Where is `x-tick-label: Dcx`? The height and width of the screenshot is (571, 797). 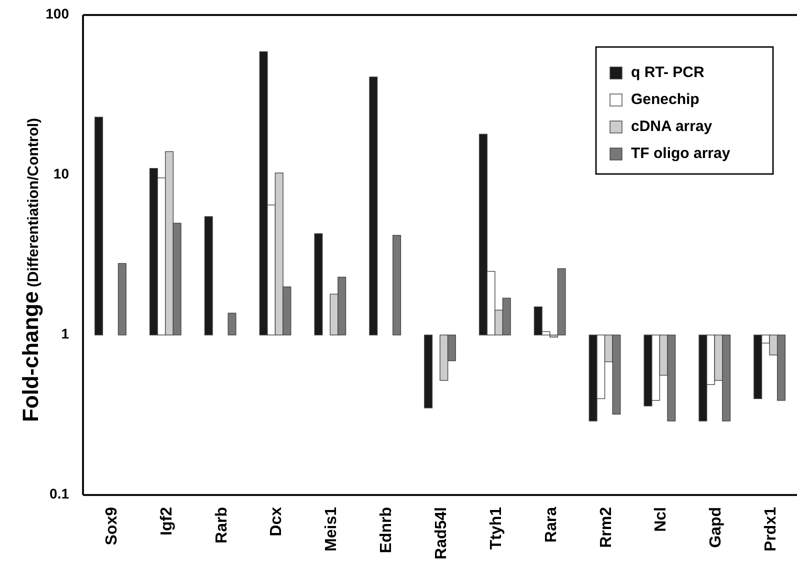 x-tick-label: Dcx is located at coordinates (277, 521).